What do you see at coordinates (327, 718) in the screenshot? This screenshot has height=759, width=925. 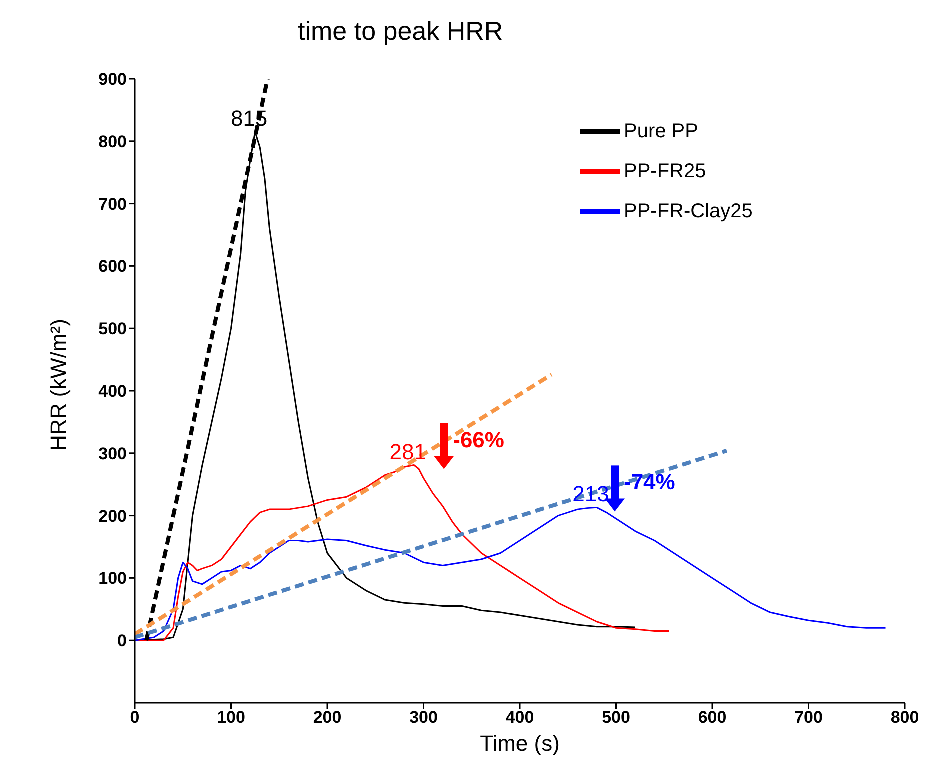 I see `x-tick-label: 200` at bounding box center [327, 718].